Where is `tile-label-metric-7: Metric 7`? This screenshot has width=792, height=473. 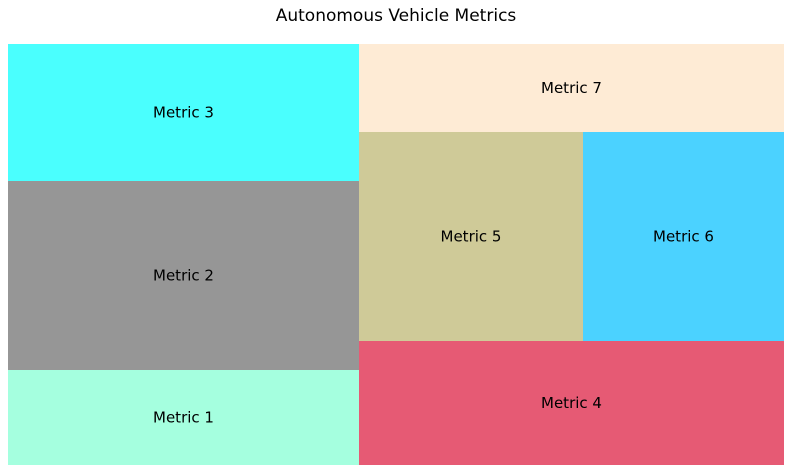
tile-label-metric-7: Metric 7 is located at coordinates (571, 88).